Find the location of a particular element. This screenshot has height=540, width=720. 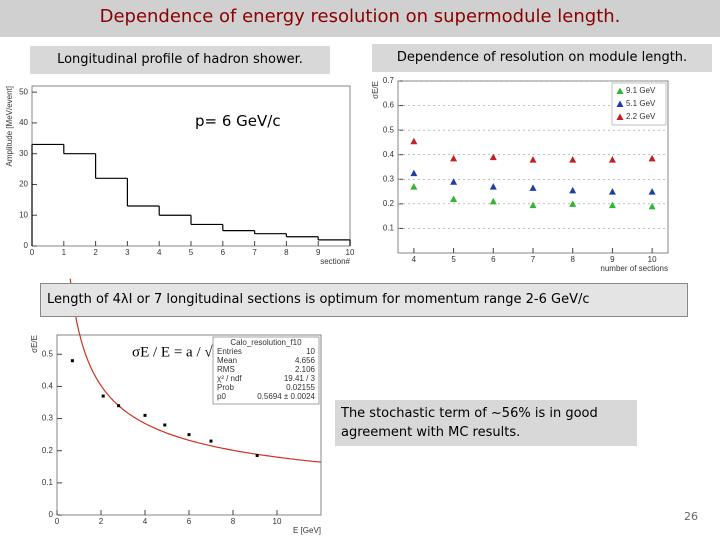

formula: σE / E = a / √E is located at coordinates (177, 352).